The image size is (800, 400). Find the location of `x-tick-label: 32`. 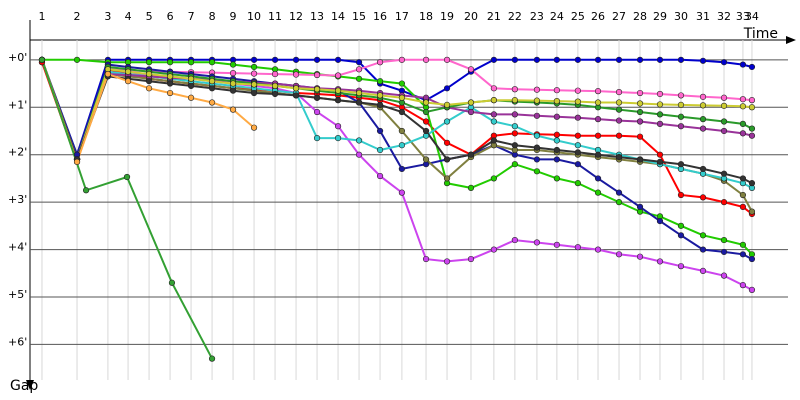

x-tick-label: 32 is located at coordinates (724, 16).